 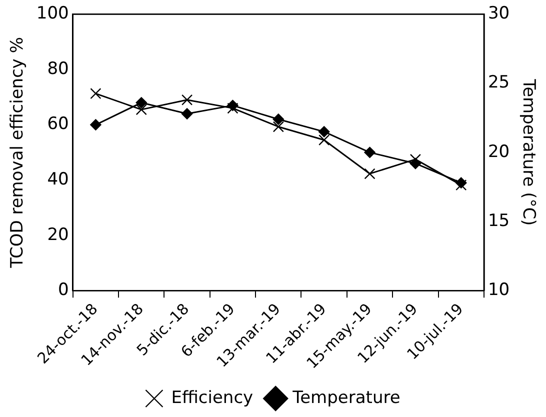 What do you see at coordinates (499, 220) in the screenshot?
I see `y2-tick-label: 15` at bounding box center [499, 220].